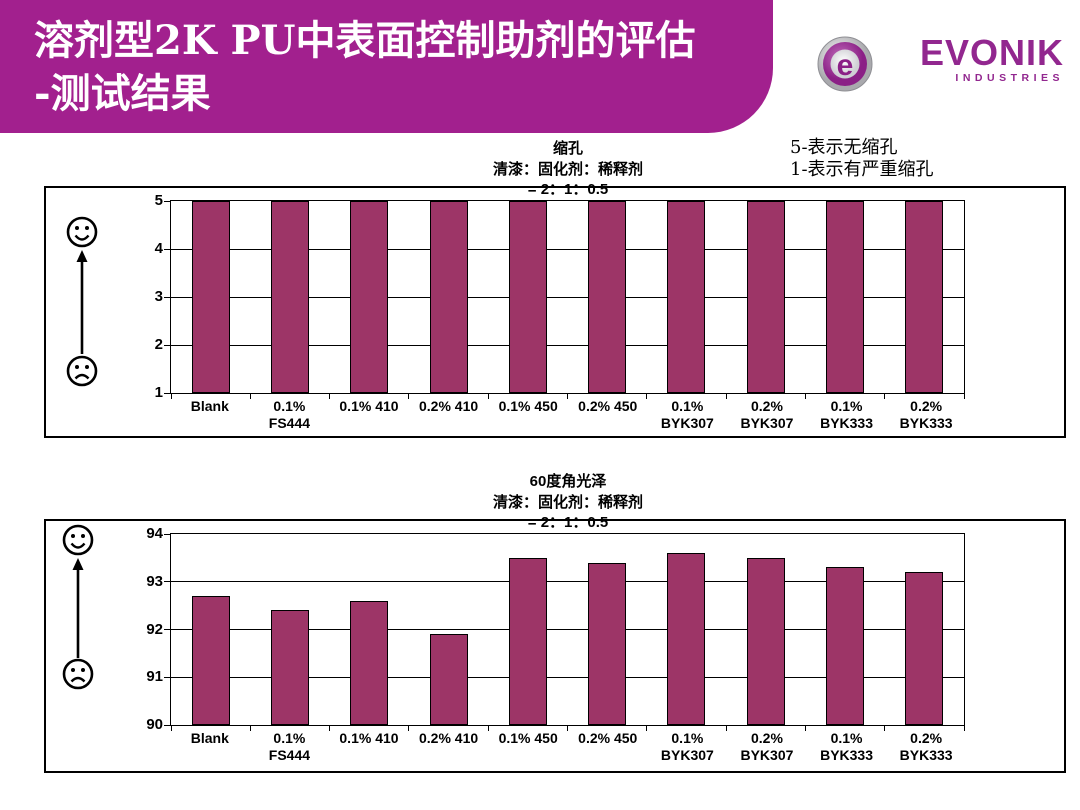 This screenshot has height=810, width=1080. Describe the element at coordinates (154, 724) in the screenshot. I see `y-axis-label: 90` at that location.